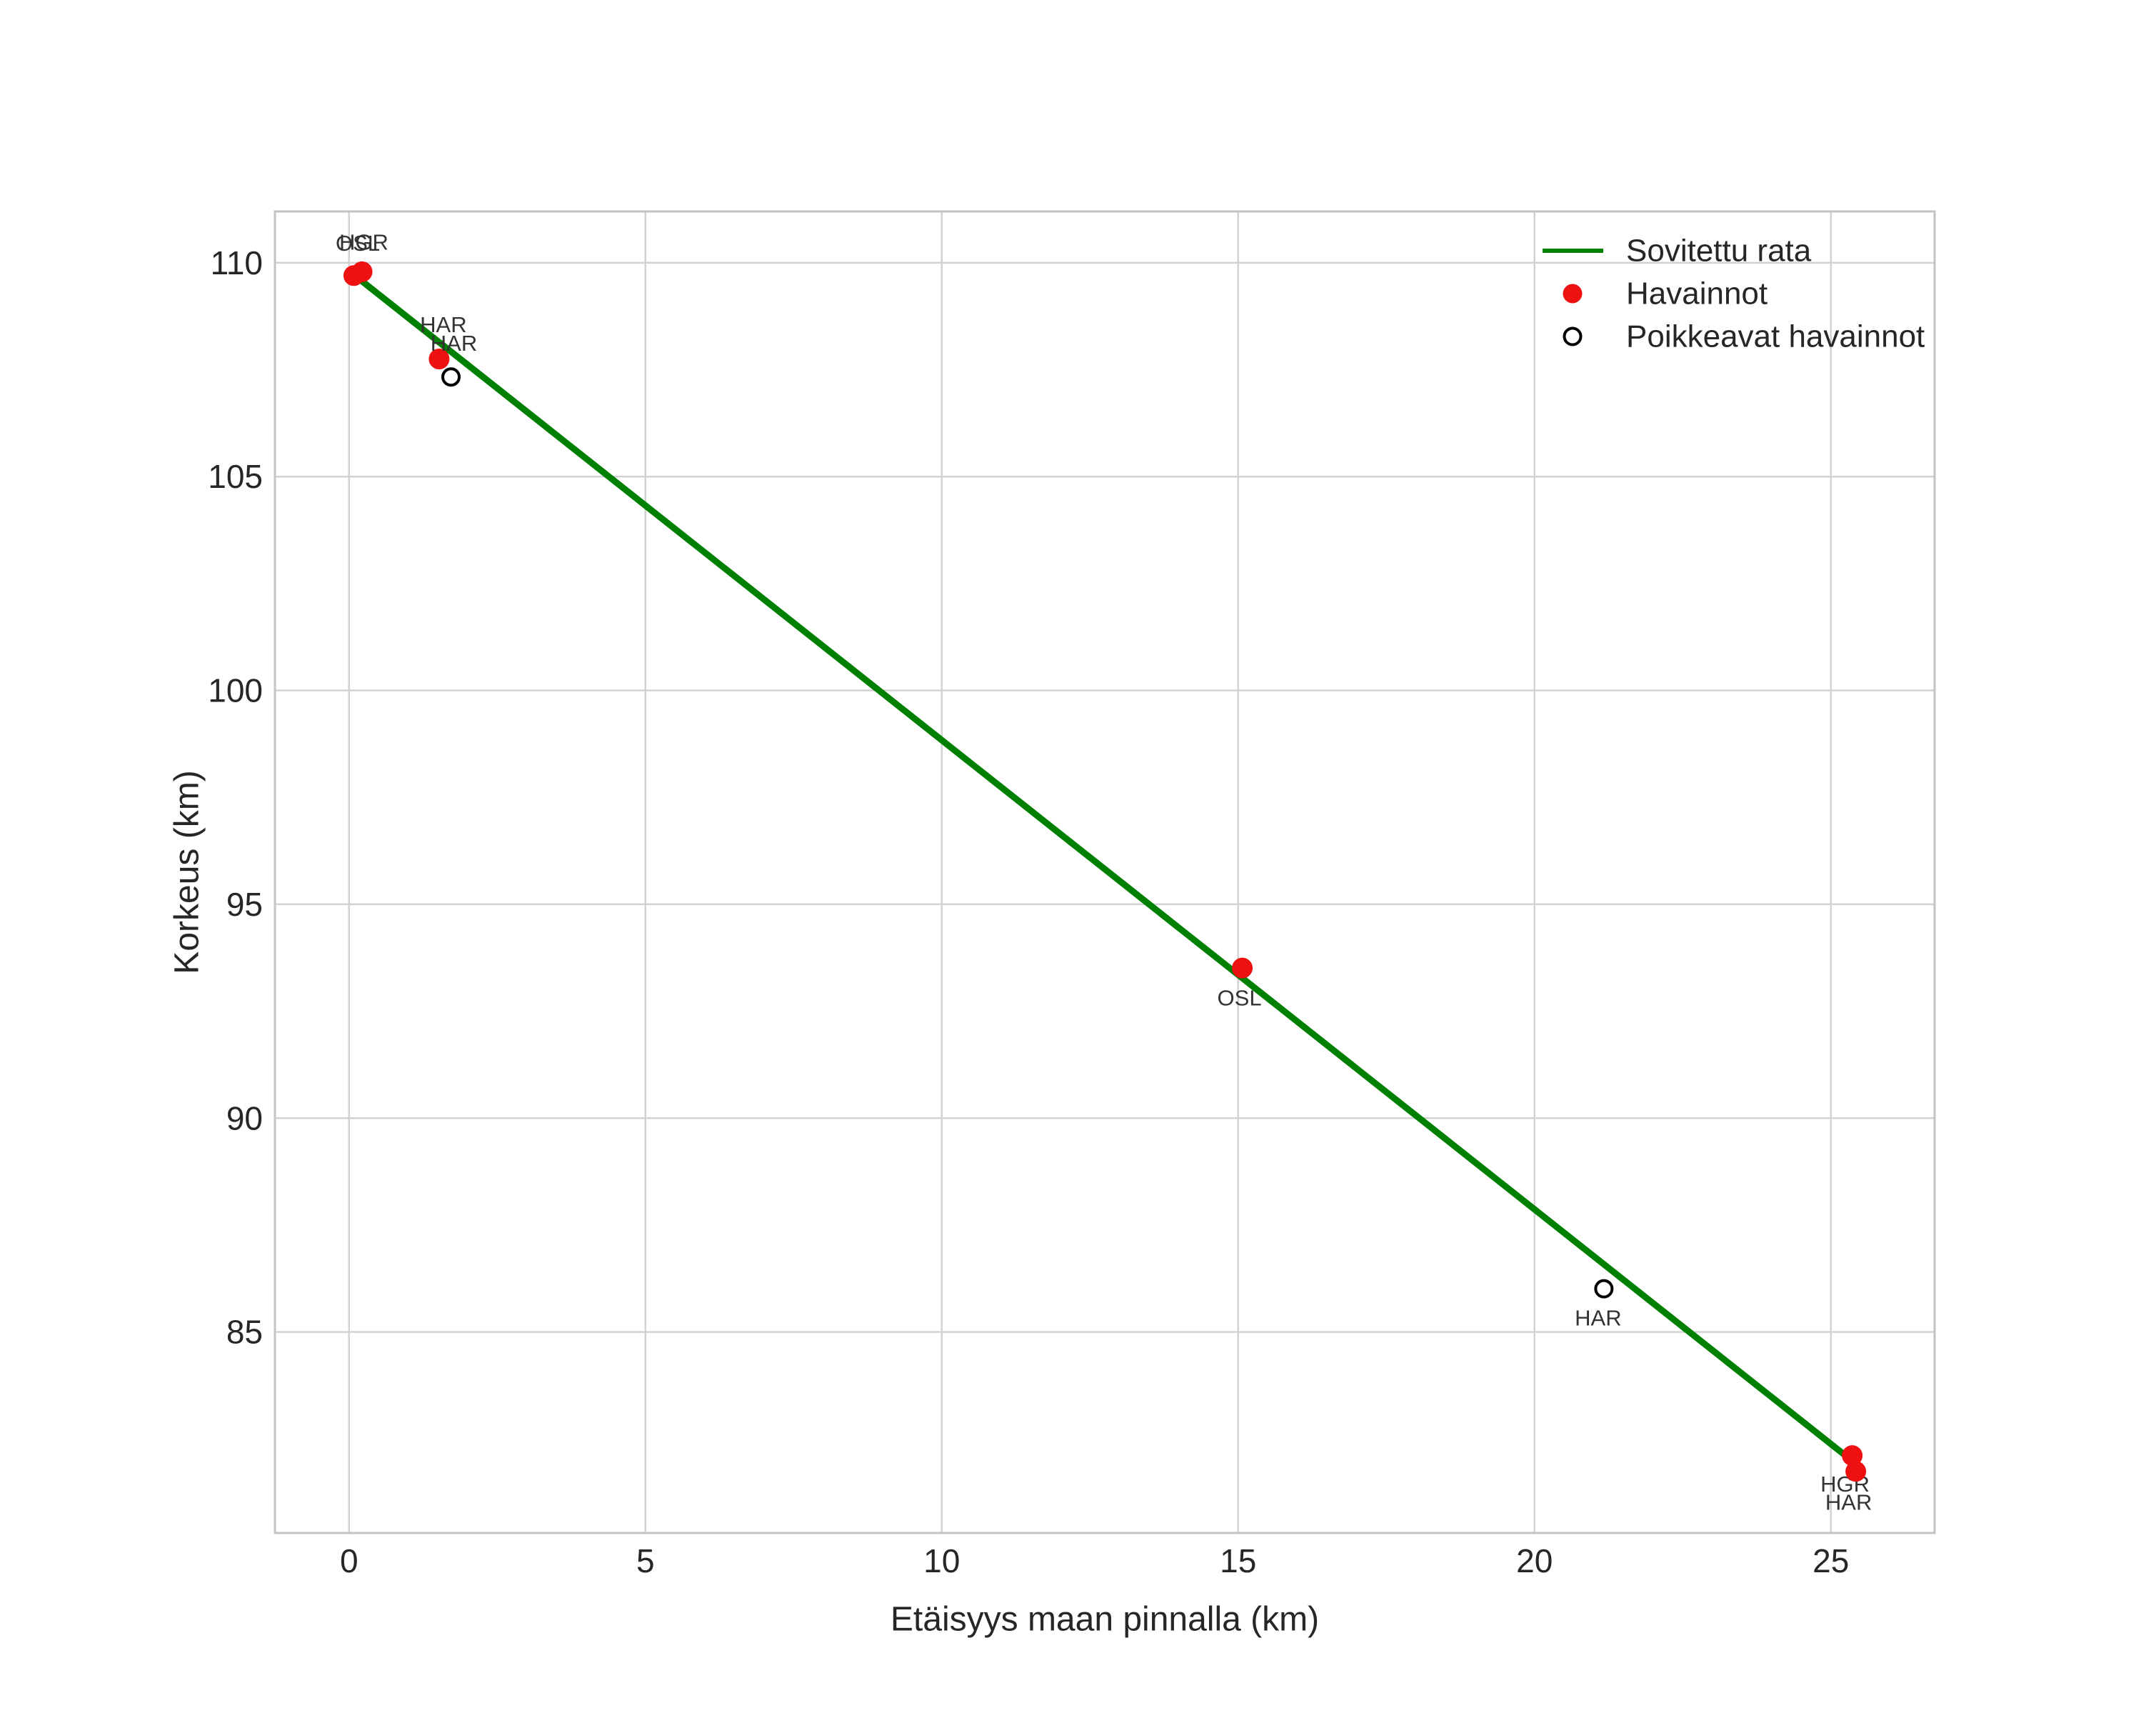  I want to click on legend-label-outliers: Poikkeavat havainnot, so click(1776, 336).